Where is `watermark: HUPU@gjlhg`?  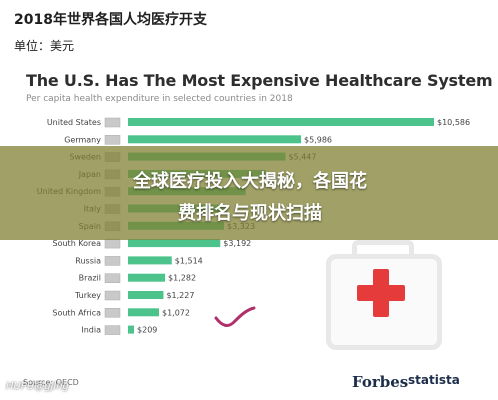
watermark: HUPU@gjlhg is located at coordinates (37, 386).